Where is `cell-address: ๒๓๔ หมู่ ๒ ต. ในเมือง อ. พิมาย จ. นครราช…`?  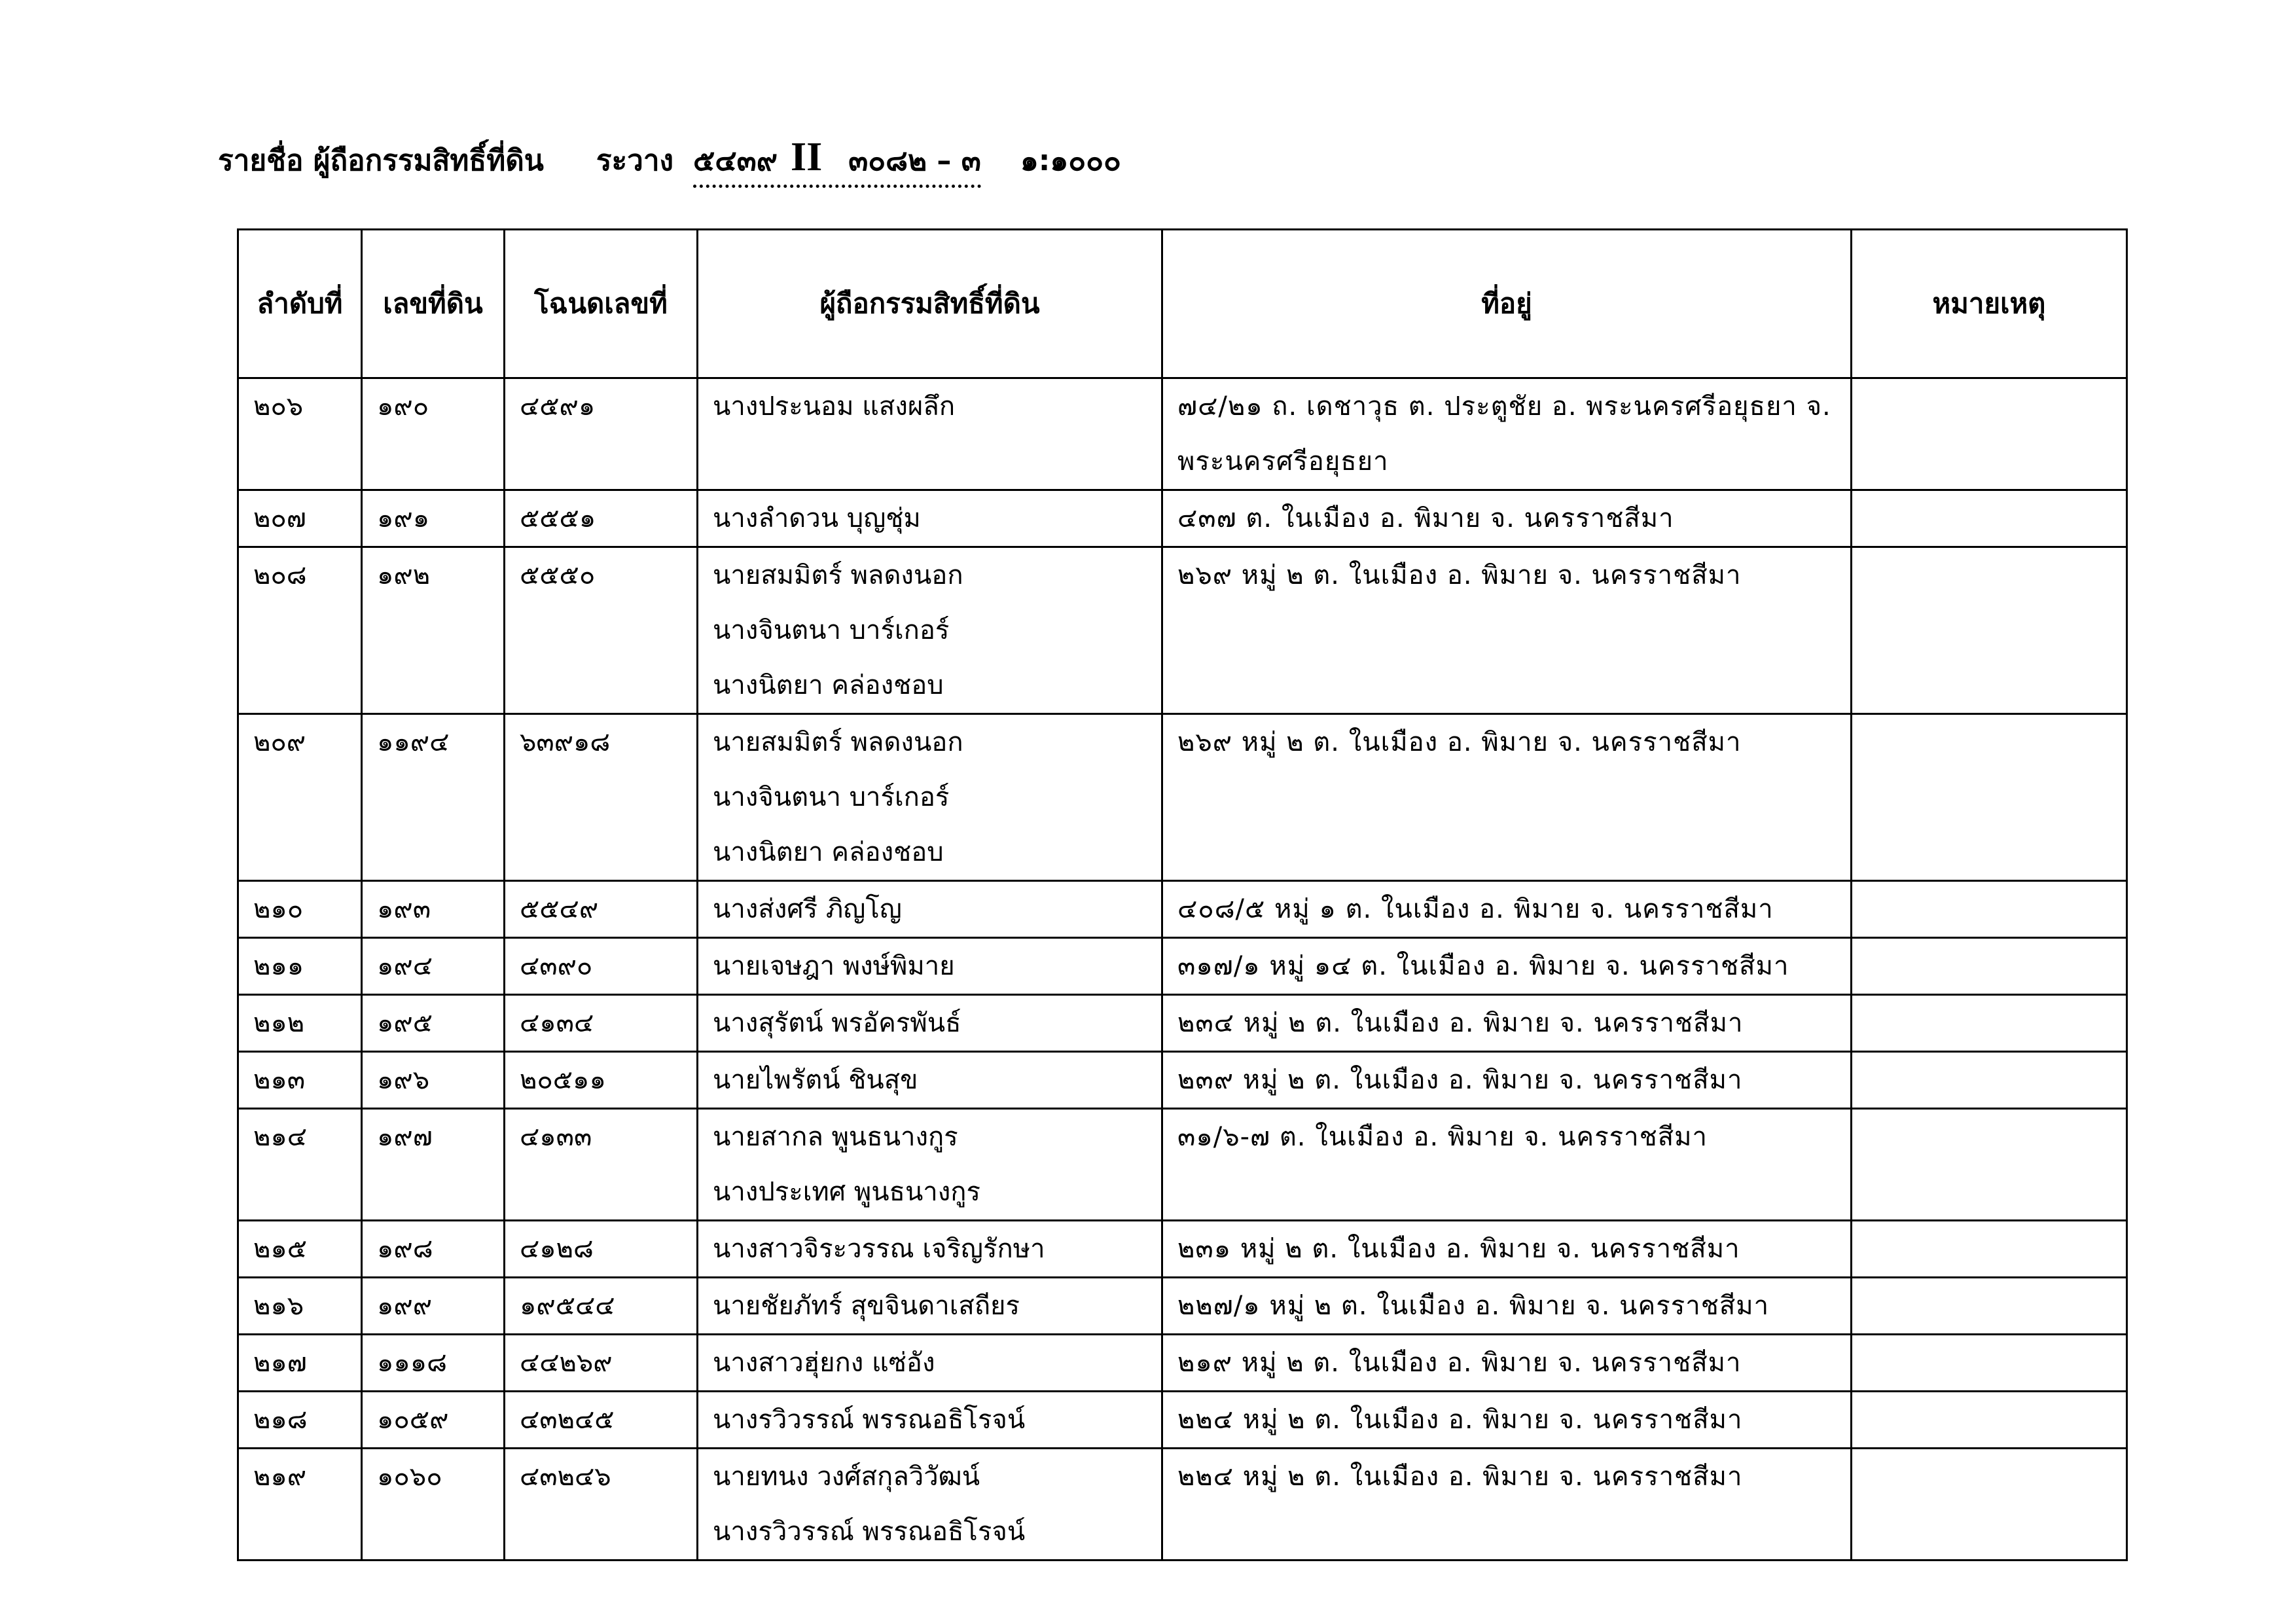
cell-address: ๒๓๔ หมู่ ๒ ต. ในเมือง อ. พิมาย จ. นครราช… is located at coordinates (1507, 1023).